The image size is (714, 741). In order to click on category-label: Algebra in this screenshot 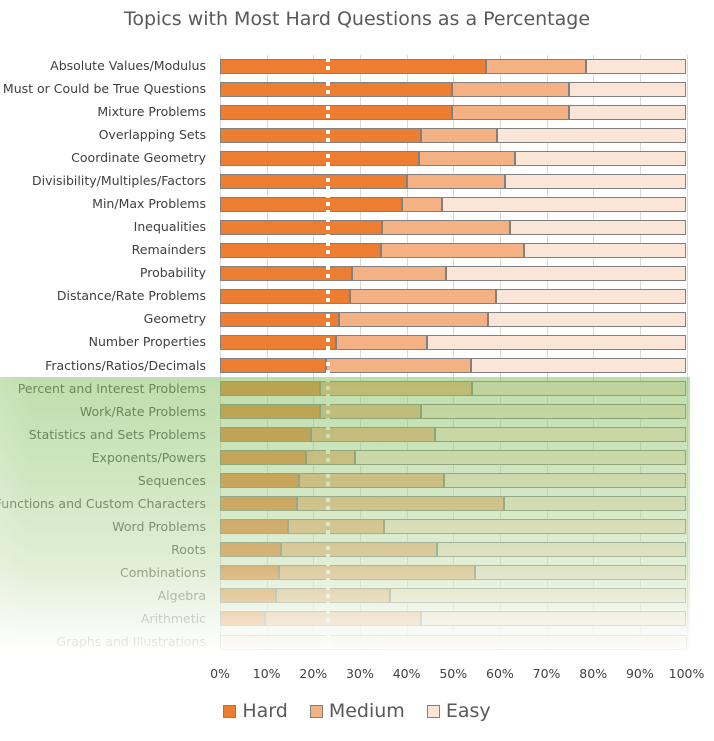, I will do `click(181, 595)`.